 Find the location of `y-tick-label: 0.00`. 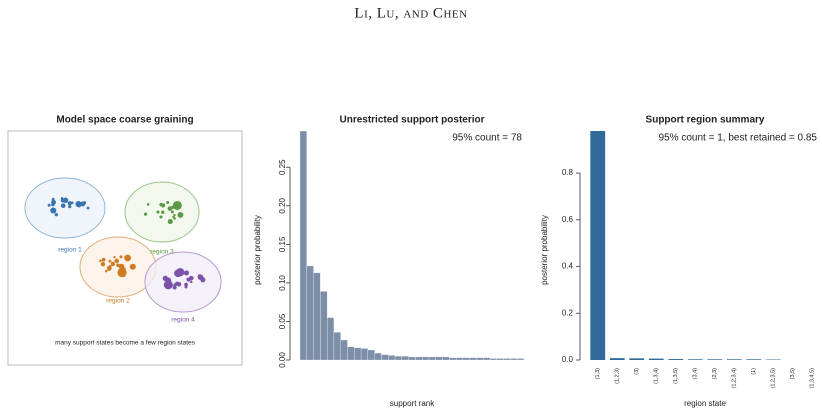

y-tick-label: 0.00 is located at coordinates (282, 360).